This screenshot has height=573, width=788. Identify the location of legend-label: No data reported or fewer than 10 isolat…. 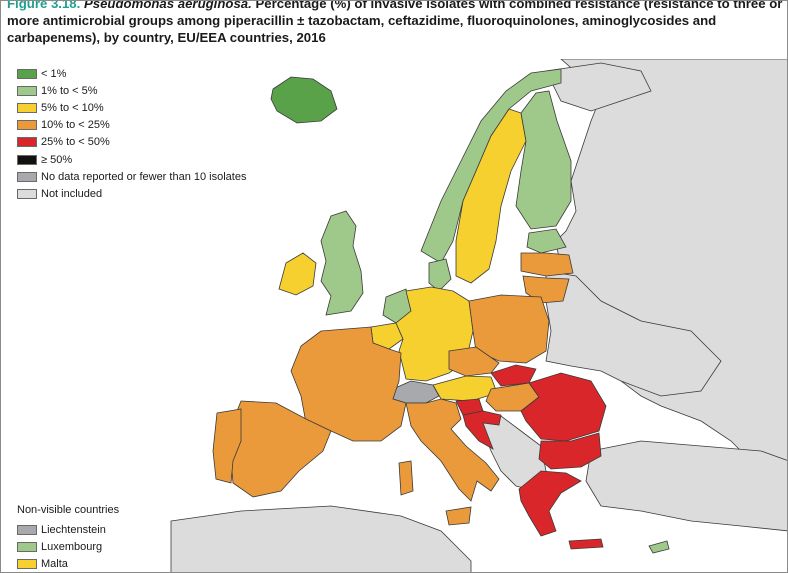
(144, 176).